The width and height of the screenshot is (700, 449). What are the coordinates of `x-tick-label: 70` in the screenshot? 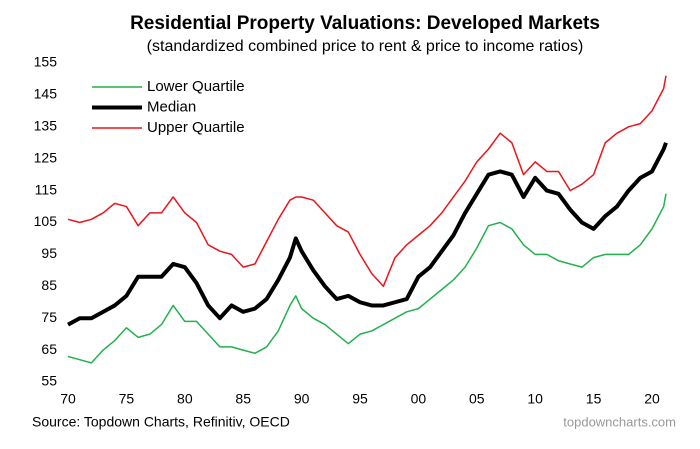 It's located at (68, 399).